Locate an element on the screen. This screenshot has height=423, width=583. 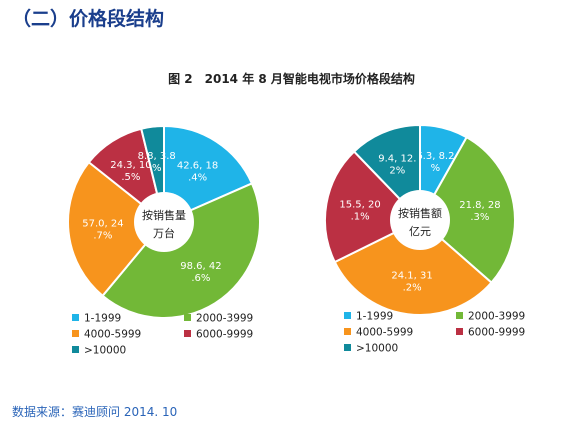
data-label-over-10000: 8.8, 3.8% is located at coordinates (157, 162).